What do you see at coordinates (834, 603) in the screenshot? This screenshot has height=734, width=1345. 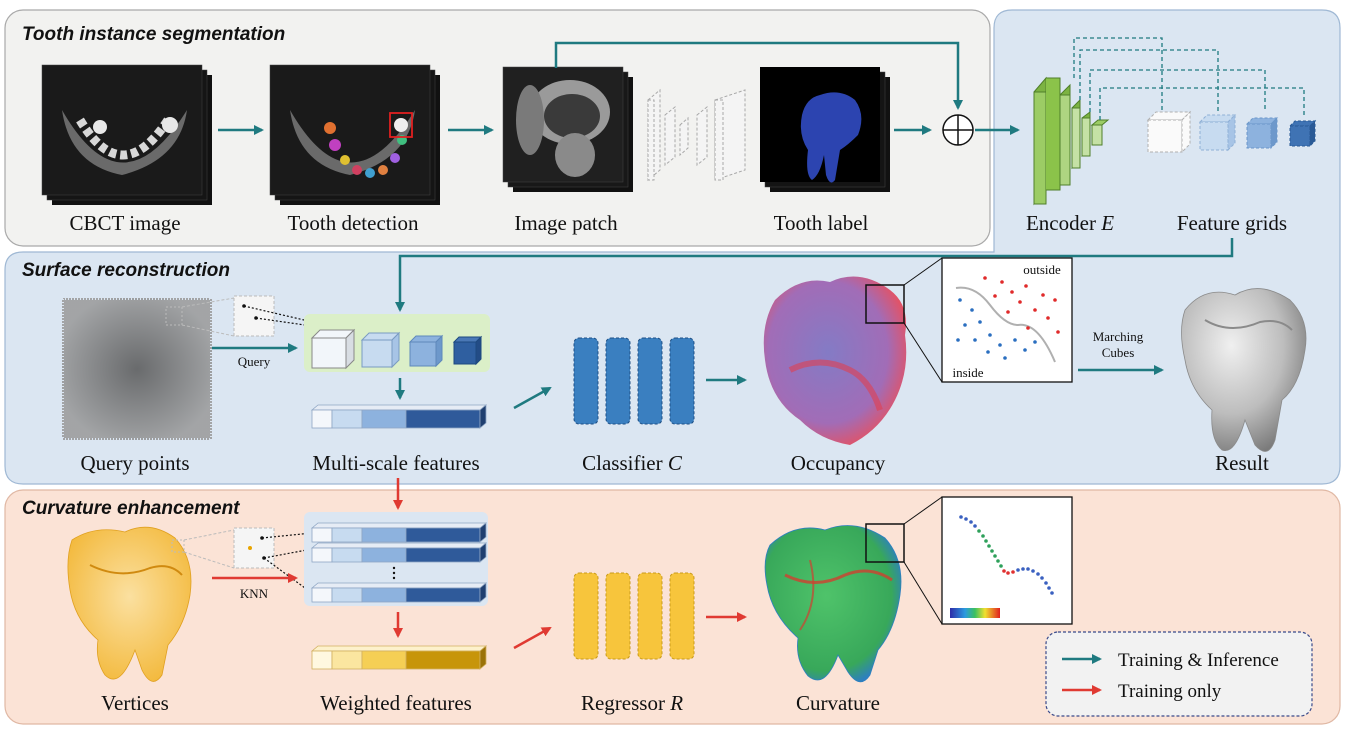 I see `curvature-mesh` at bounding box center [834, 603].